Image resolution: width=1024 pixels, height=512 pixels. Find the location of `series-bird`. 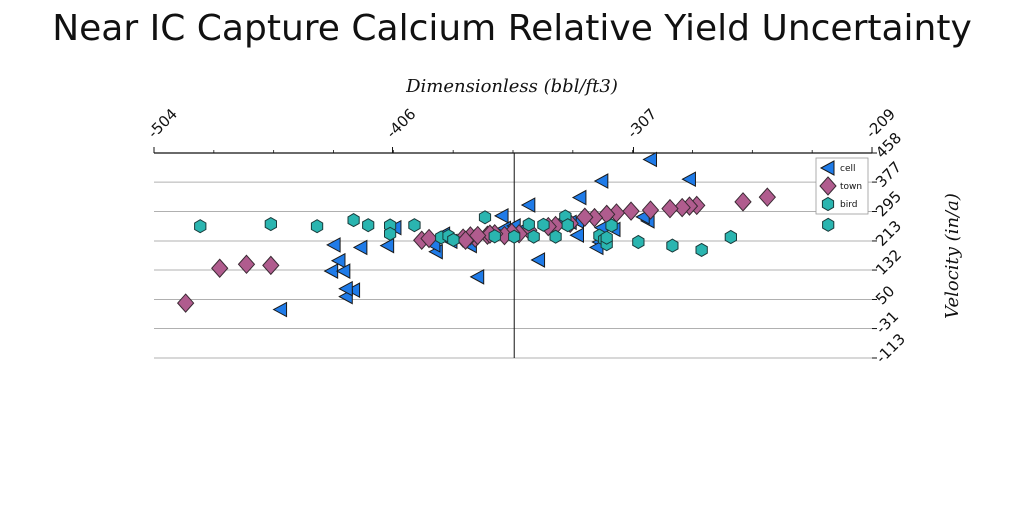

series-bird is located at coordinates (514, 233).